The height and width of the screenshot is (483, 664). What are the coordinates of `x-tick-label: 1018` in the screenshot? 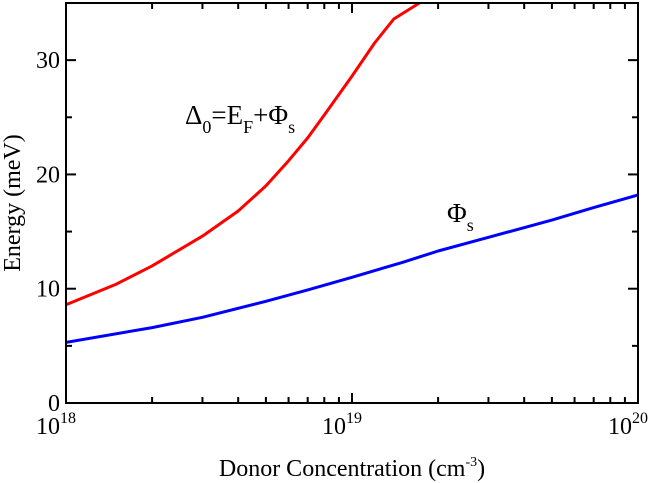 It's located at (56, 425).